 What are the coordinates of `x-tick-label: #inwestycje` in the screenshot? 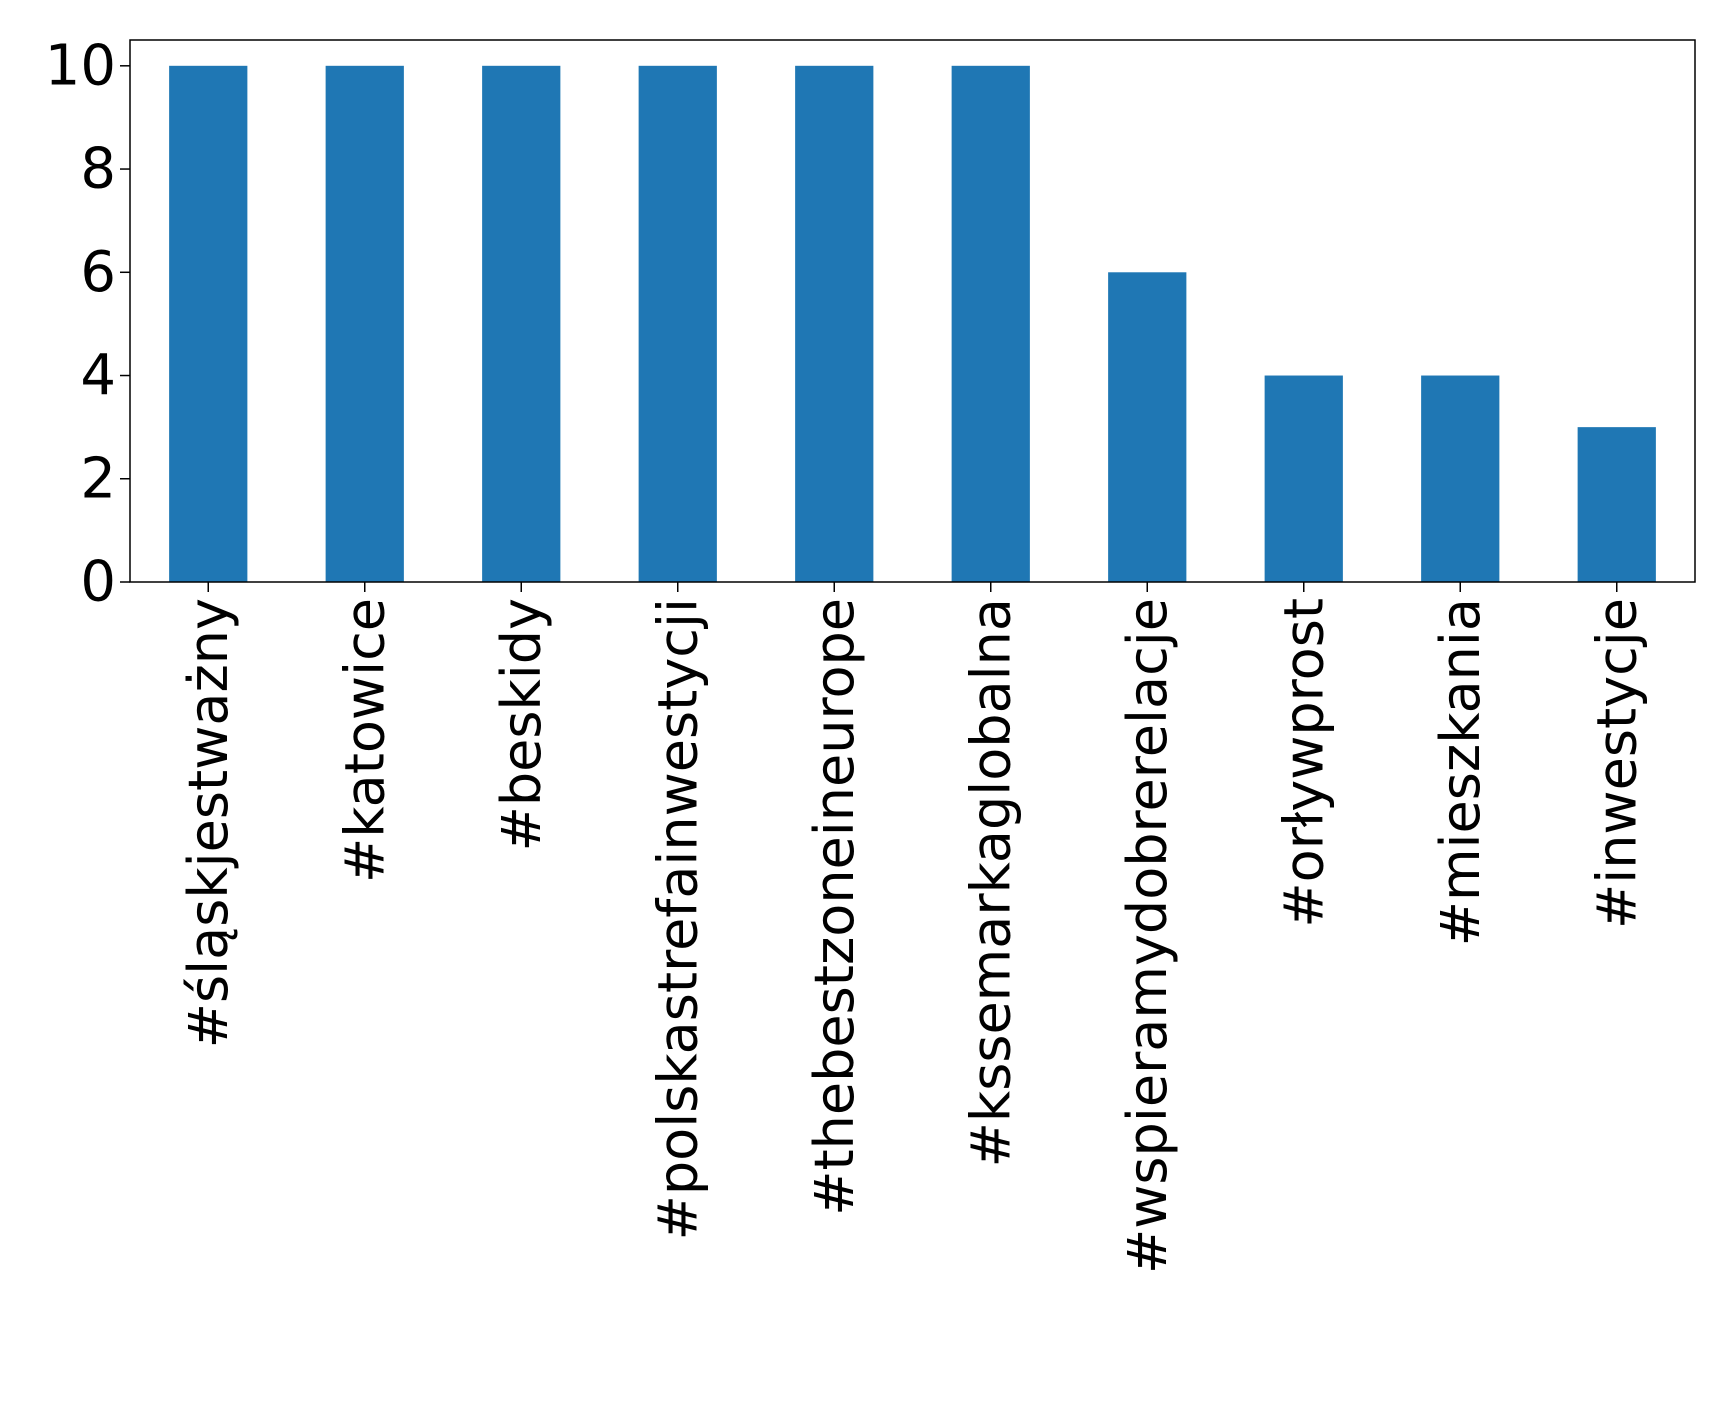 It's located at (1616, 763).